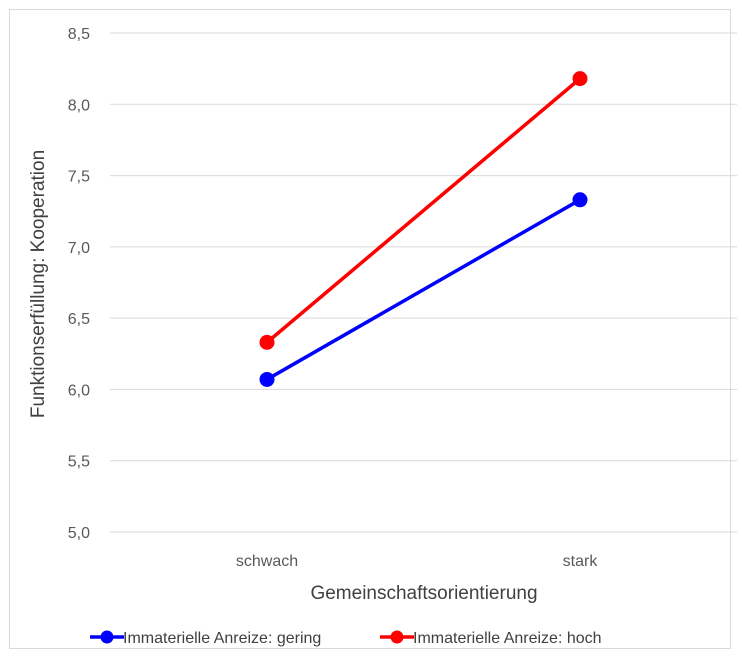  I want to click on y-tick-label: 7,5, so click(79, 177).